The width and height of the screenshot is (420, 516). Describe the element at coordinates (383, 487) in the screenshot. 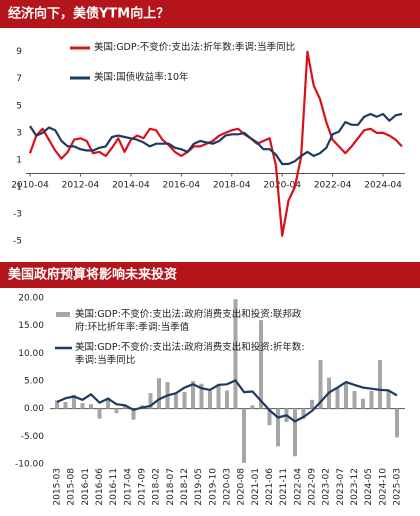

I see `x-tick-label: 2024-10` at that location.